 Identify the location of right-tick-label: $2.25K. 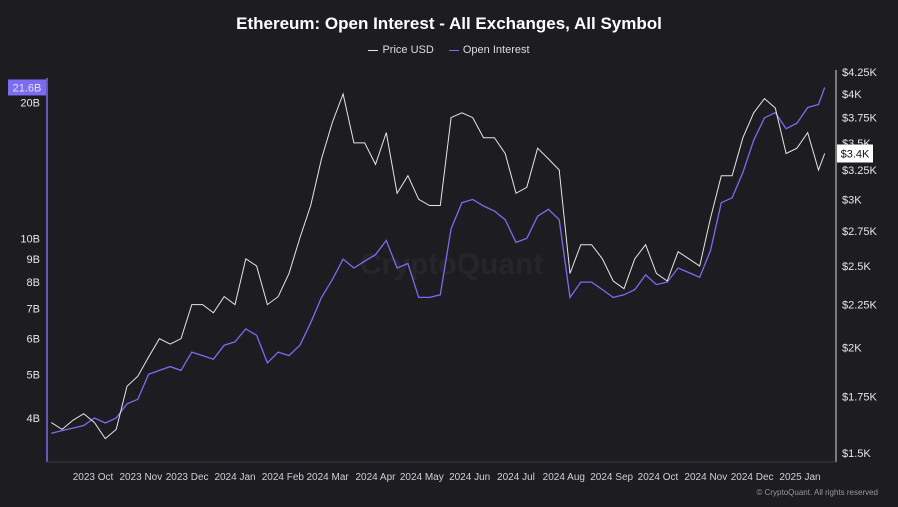
(860, 306).